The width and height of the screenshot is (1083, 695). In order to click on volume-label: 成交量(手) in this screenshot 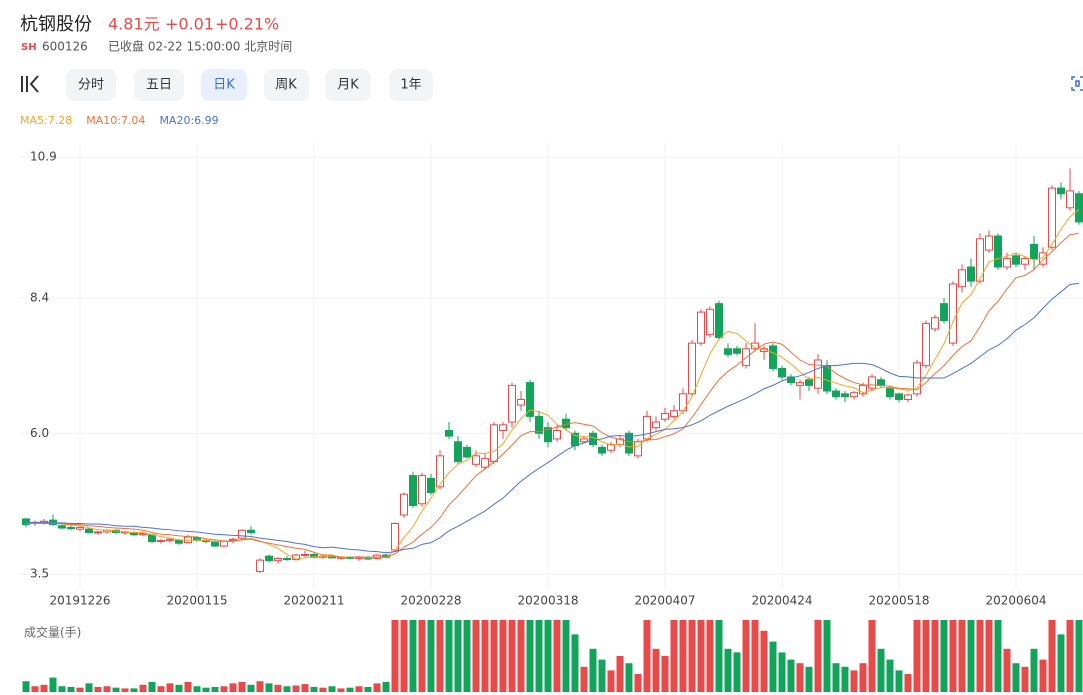, I will do `click(52, 632)`.